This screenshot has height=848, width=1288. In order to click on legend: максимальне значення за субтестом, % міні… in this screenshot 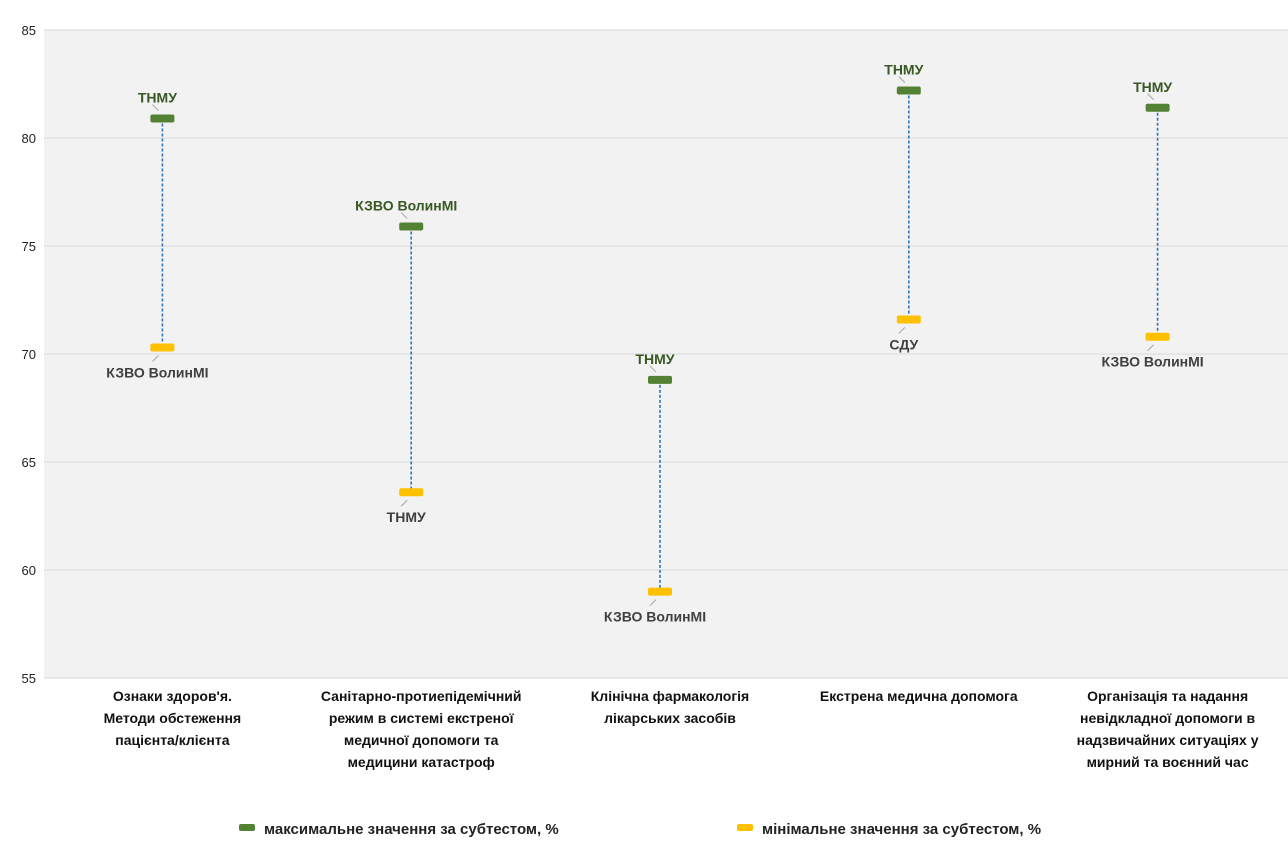, I will do `click(640, 829)`.